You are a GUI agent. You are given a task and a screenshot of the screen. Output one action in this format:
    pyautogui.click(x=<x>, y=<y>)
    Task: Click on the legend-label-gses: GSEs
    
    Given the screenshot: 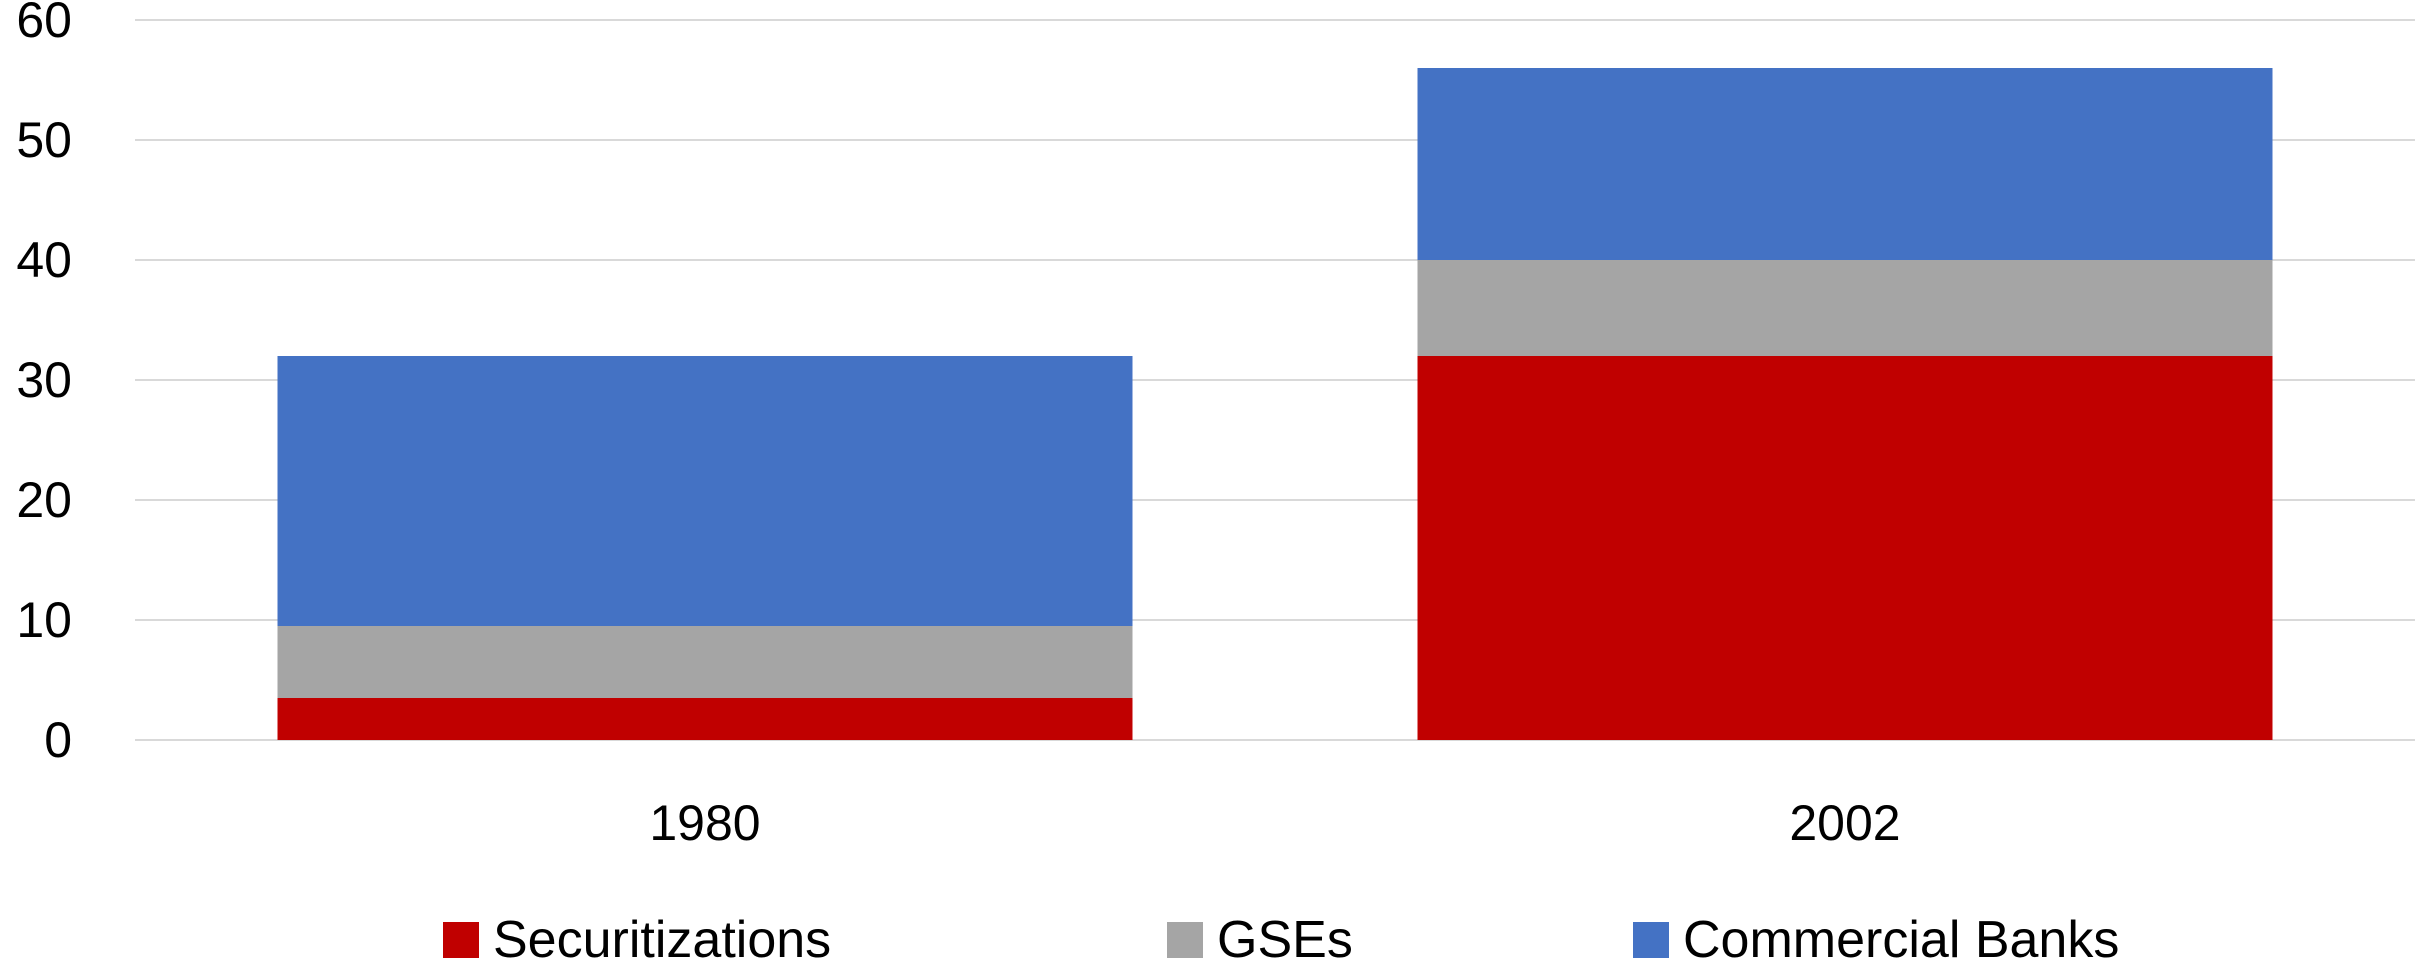 What is the action you would take?
    pyautogui.click(x=1285, y=940)
    